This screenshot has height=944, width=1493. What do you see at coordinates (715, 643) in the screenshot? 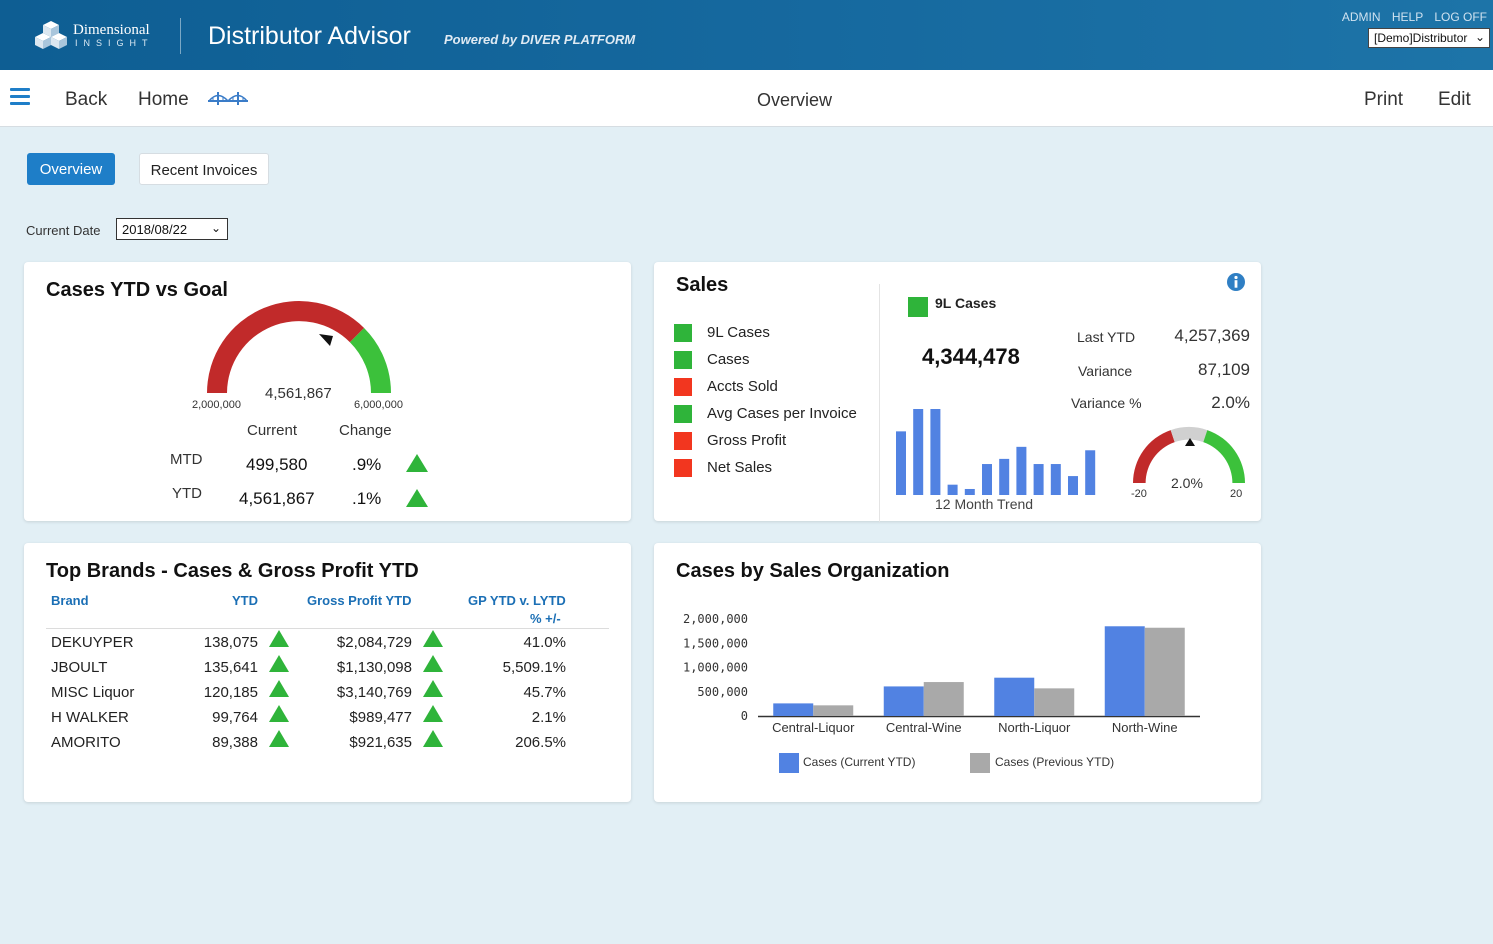
I see `y-tick-label: 1,500,000` at bounding box center [715, 643].